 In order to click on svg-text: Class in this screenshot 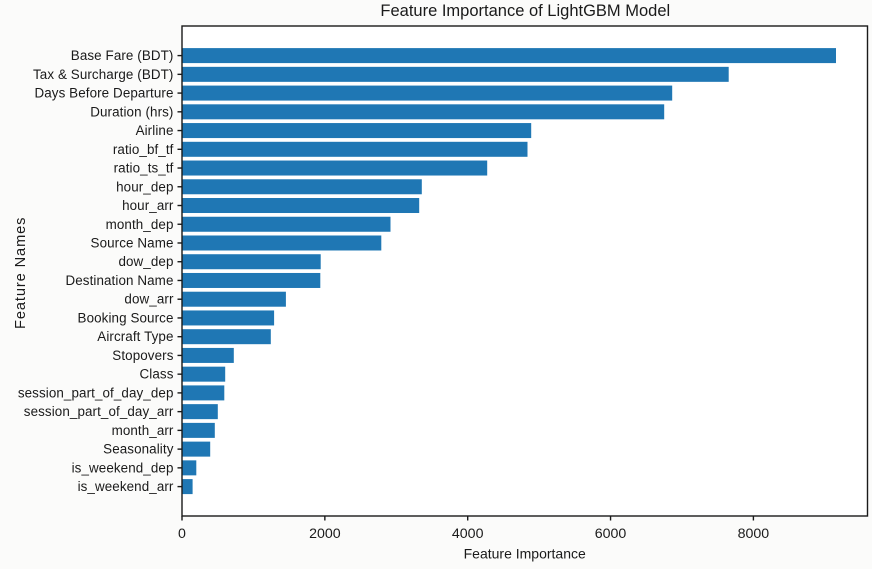, I will do `click(157, 374)`.